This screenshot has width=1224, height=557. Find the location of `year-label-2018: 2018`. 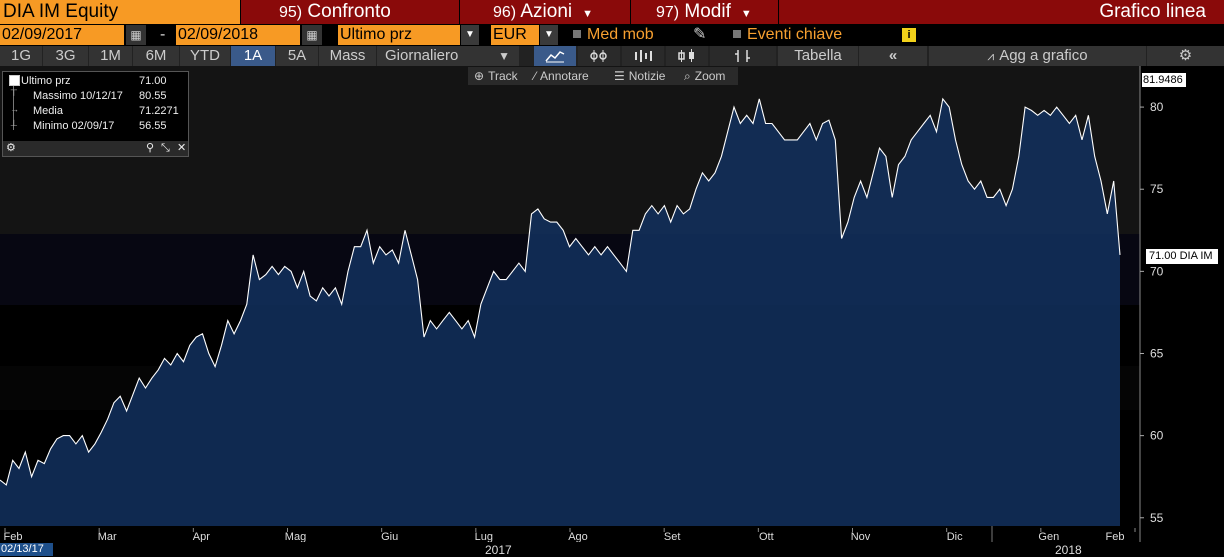

year-label-2018: 2018 is located at coordinates (1068, 550).